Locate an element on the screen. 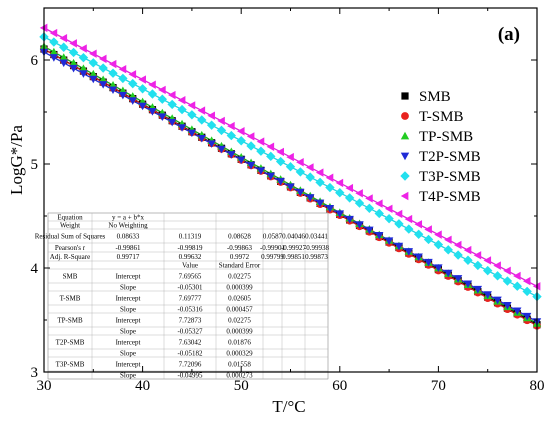 This screenshot has height=422, width=550. legend-label-t-smb: T-SMB is located at coordinates (441, 117).